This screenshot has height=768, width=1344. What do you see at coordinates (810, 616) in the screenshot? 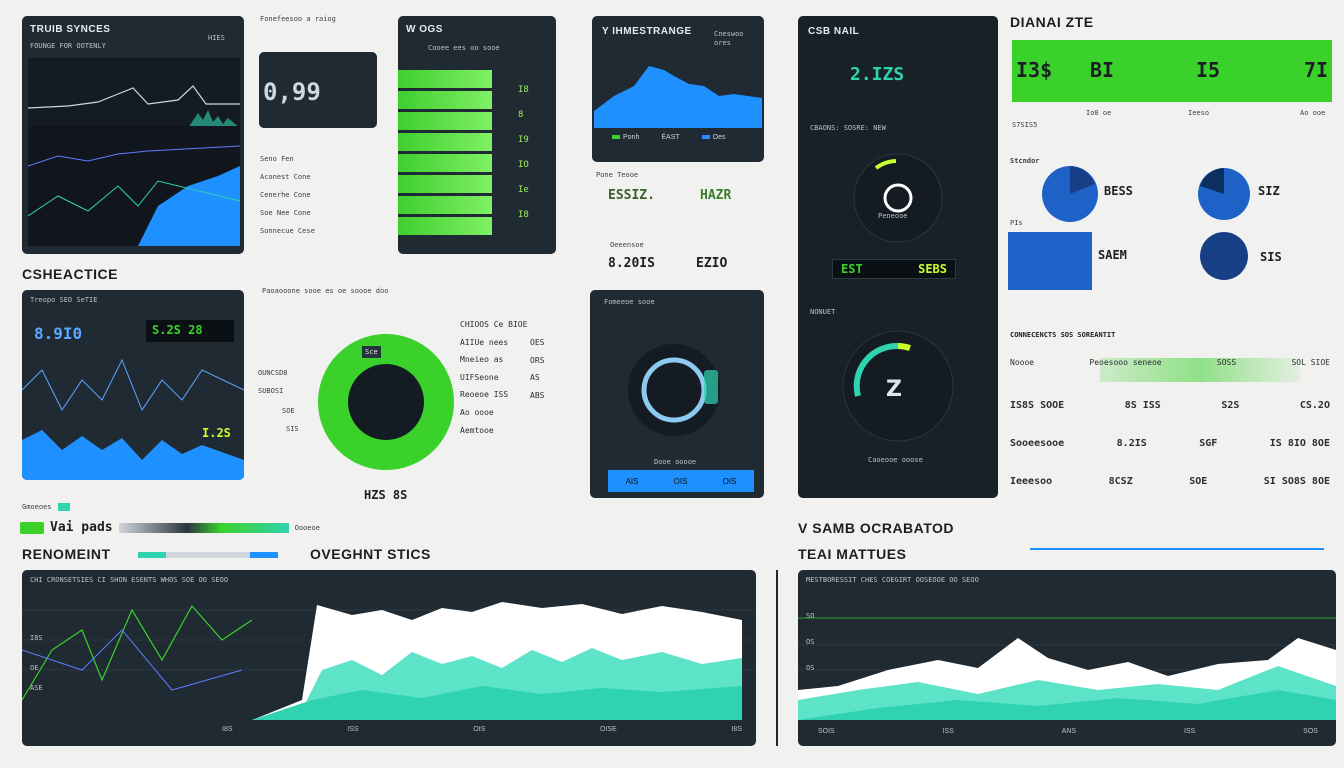
I see `y-axis-label: SO` at bounding box center [810, 616].